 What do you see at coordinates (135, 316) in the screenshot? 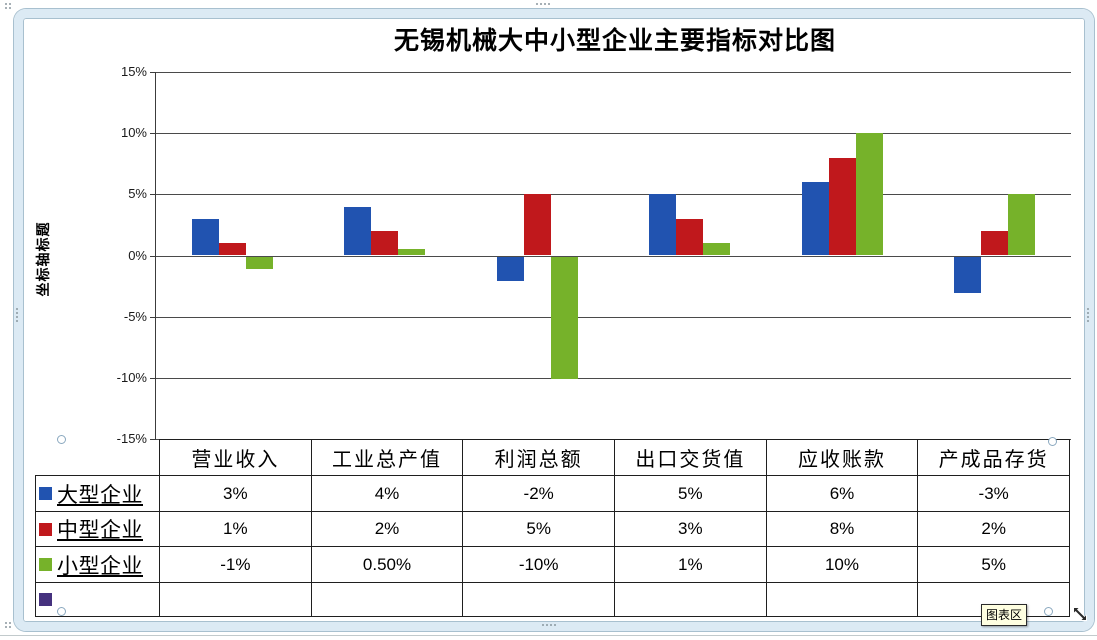
I see `y-axis-label: -5%` at bounding box center [135, 316].